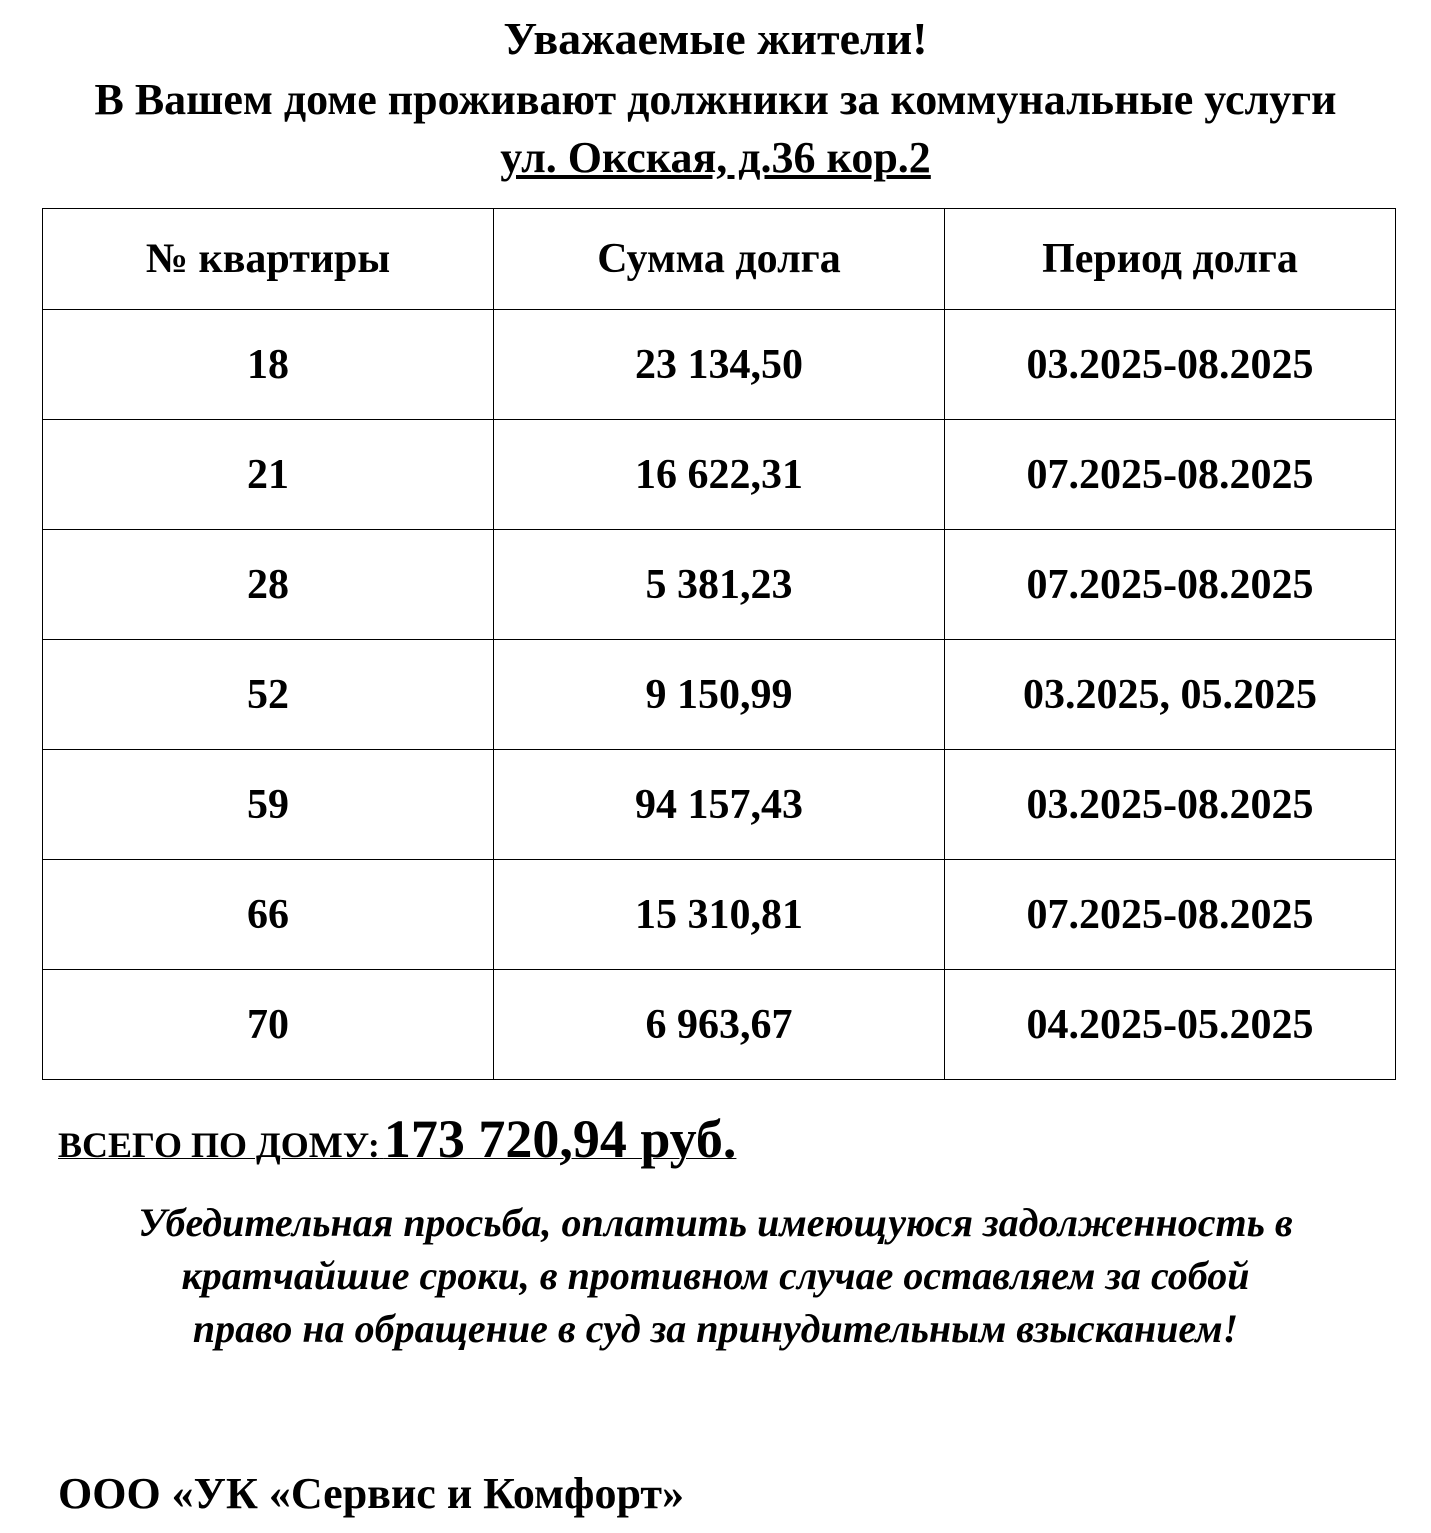 Image resolution: width=1431 pixels, height=1533 pixels. I want to click on table-row: 28 5 381,23 07.2025-08.2025, so click(719, 584).